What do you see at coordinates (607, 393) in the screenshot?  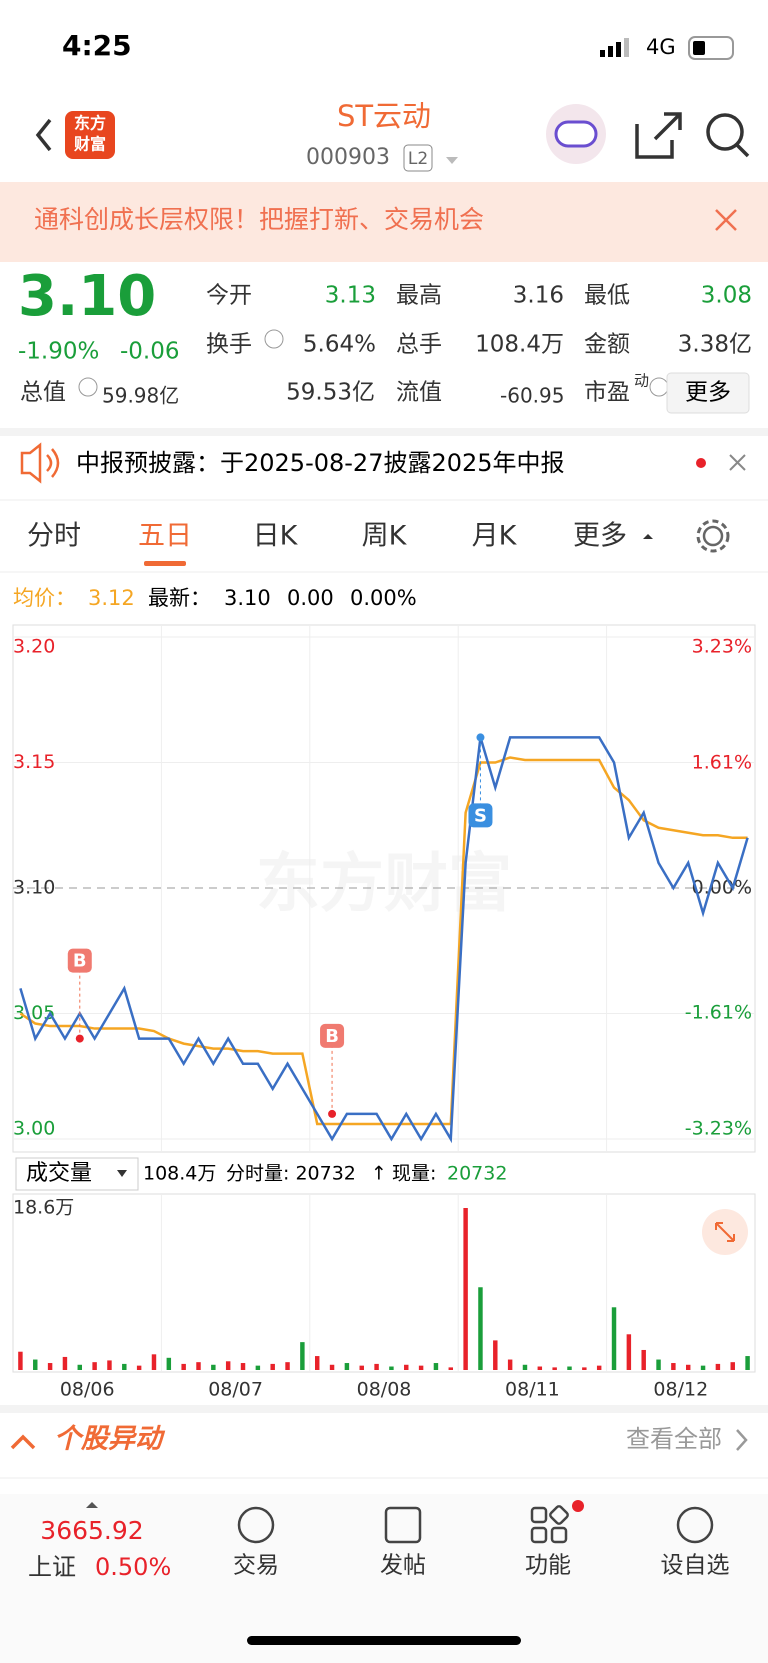 I see `field-label: 市盈` at bounding box center [607, 393].